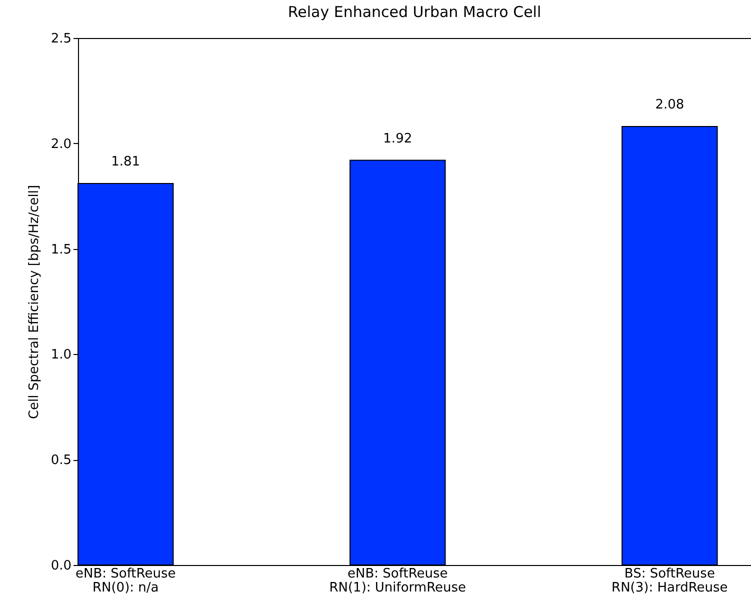 The height and width of the screenshot is (608, 751). What do you see at coordinates (61, 250) in the screenshot?
I see `y-tick-label: 1.5` at bounding box center [61, 250].